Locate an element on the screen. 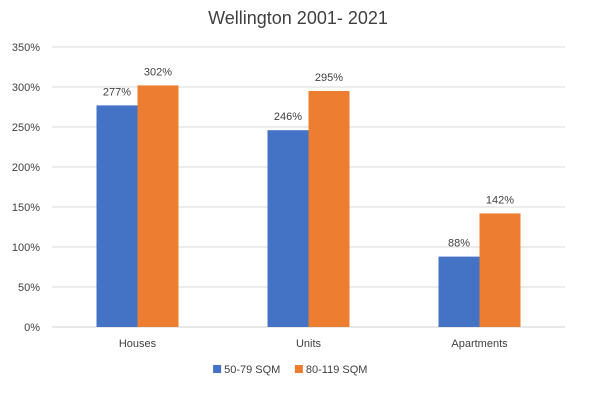 This screenshot has width=596, height=409. data-label: 142% is located at coordinates (500, 200).